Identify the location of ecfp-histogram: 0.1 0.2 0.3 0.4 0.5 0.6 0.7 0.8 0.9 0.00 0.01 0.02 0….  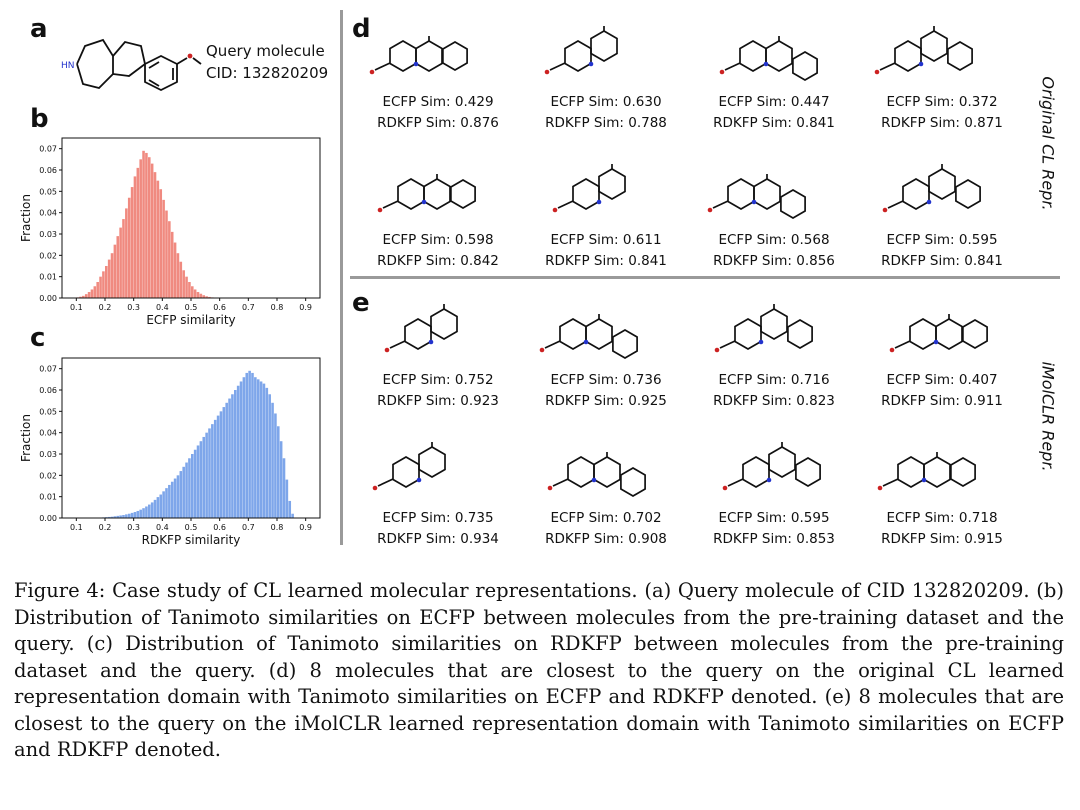
(170, 232).